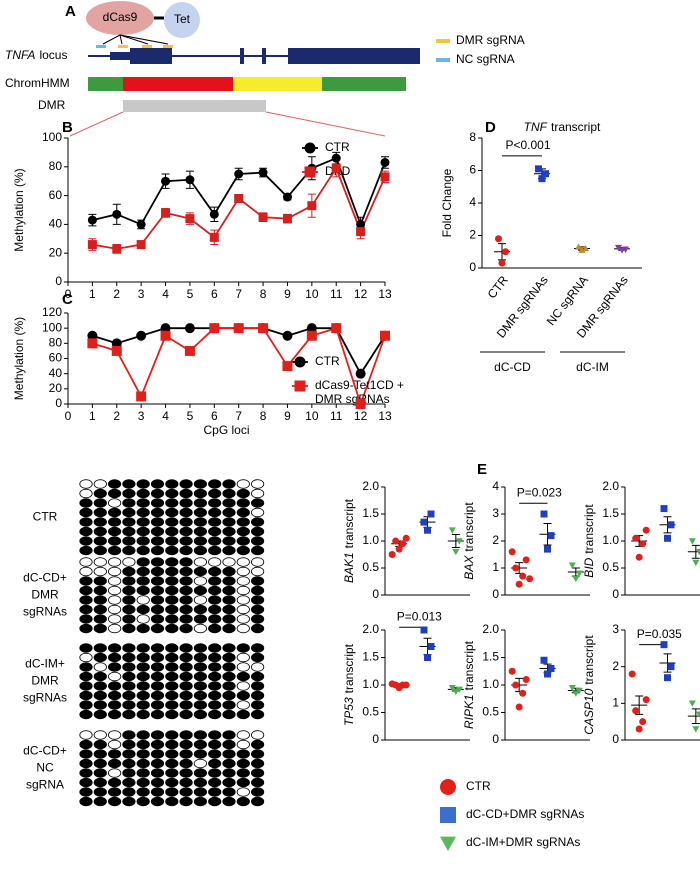 This screenshot has width=700, height=870. Describe the element at coordinates (141, 416) in the screenshot. I see `x-tick-label: 3` at that location.